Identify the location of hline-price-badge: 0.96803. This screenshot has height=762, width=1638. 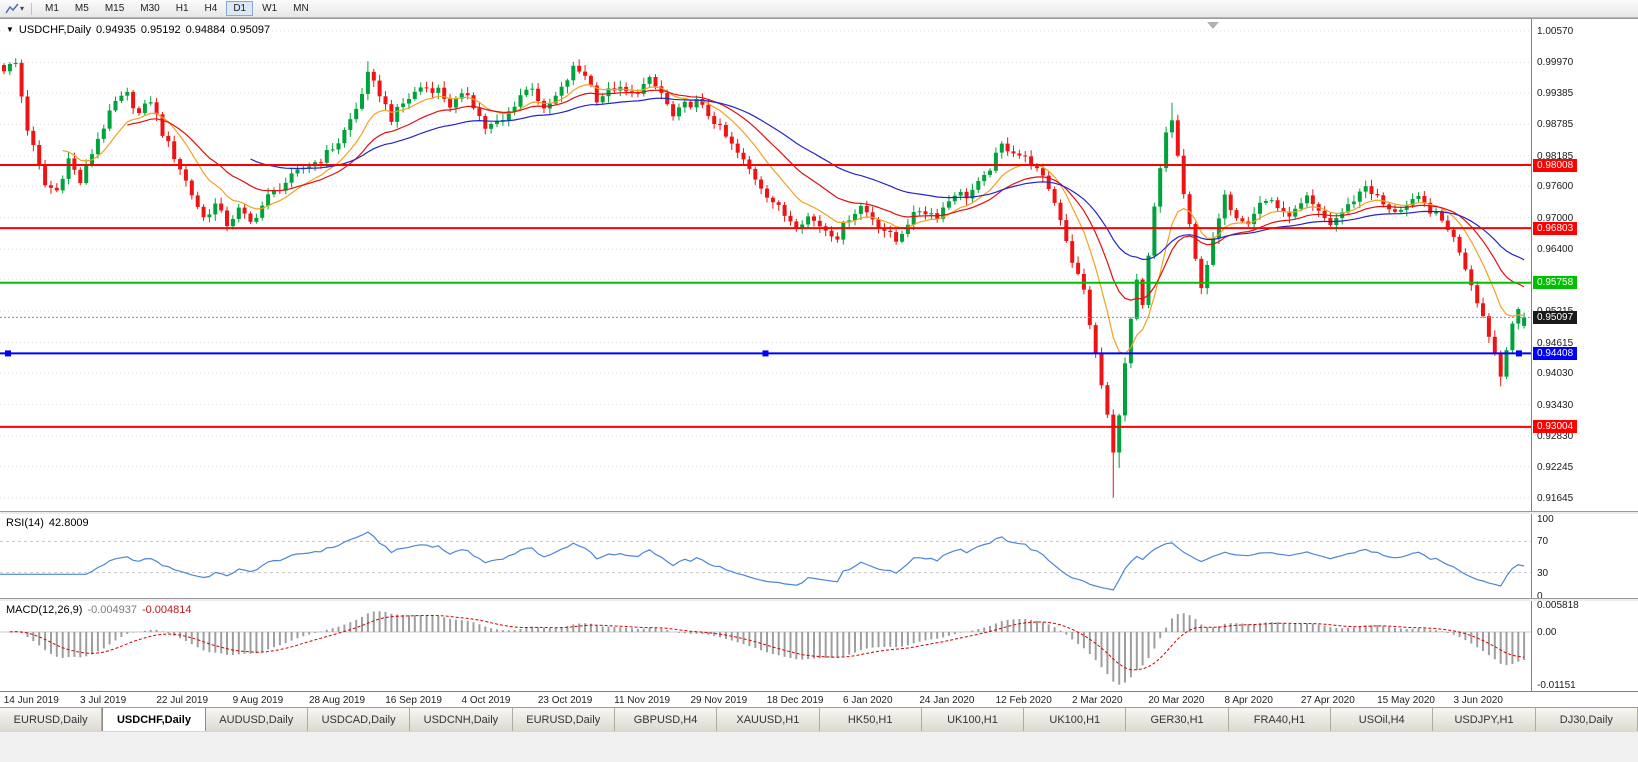
(1555, 228).